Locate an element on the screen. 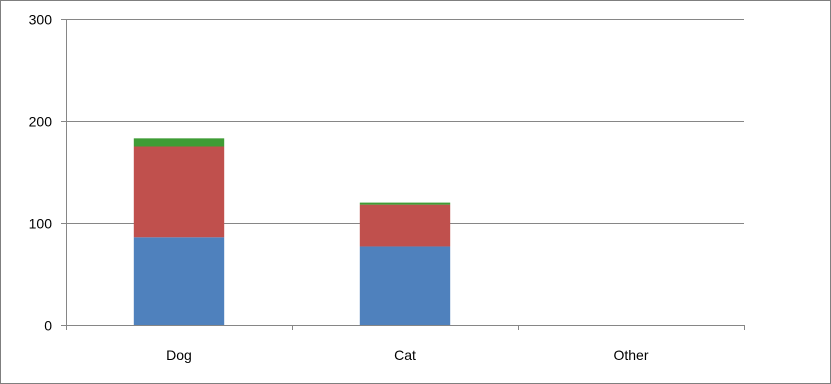  y-tick-label: 0 is located at coordinates (48, 326).